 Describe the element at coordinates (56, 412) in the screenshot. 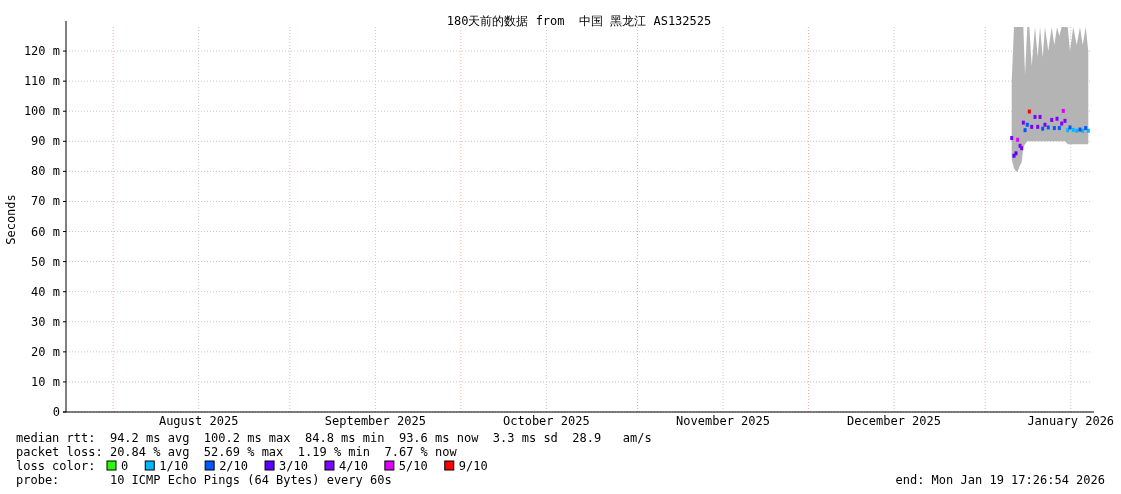

I see `y-tick-label: 0` at that location.